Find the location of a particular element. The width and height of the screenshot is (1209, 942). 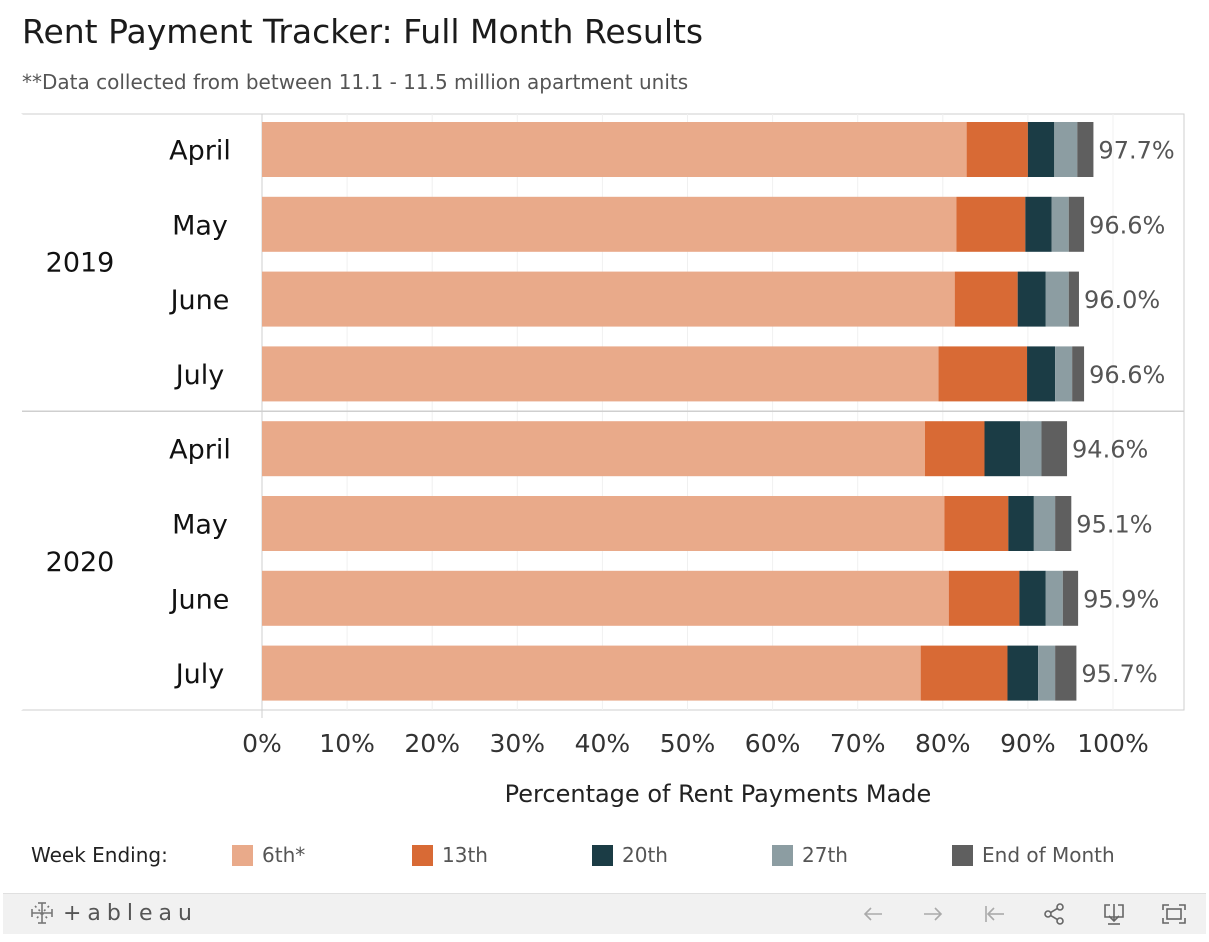

x-tick-label: 30% is located at coordinates (518, 743).